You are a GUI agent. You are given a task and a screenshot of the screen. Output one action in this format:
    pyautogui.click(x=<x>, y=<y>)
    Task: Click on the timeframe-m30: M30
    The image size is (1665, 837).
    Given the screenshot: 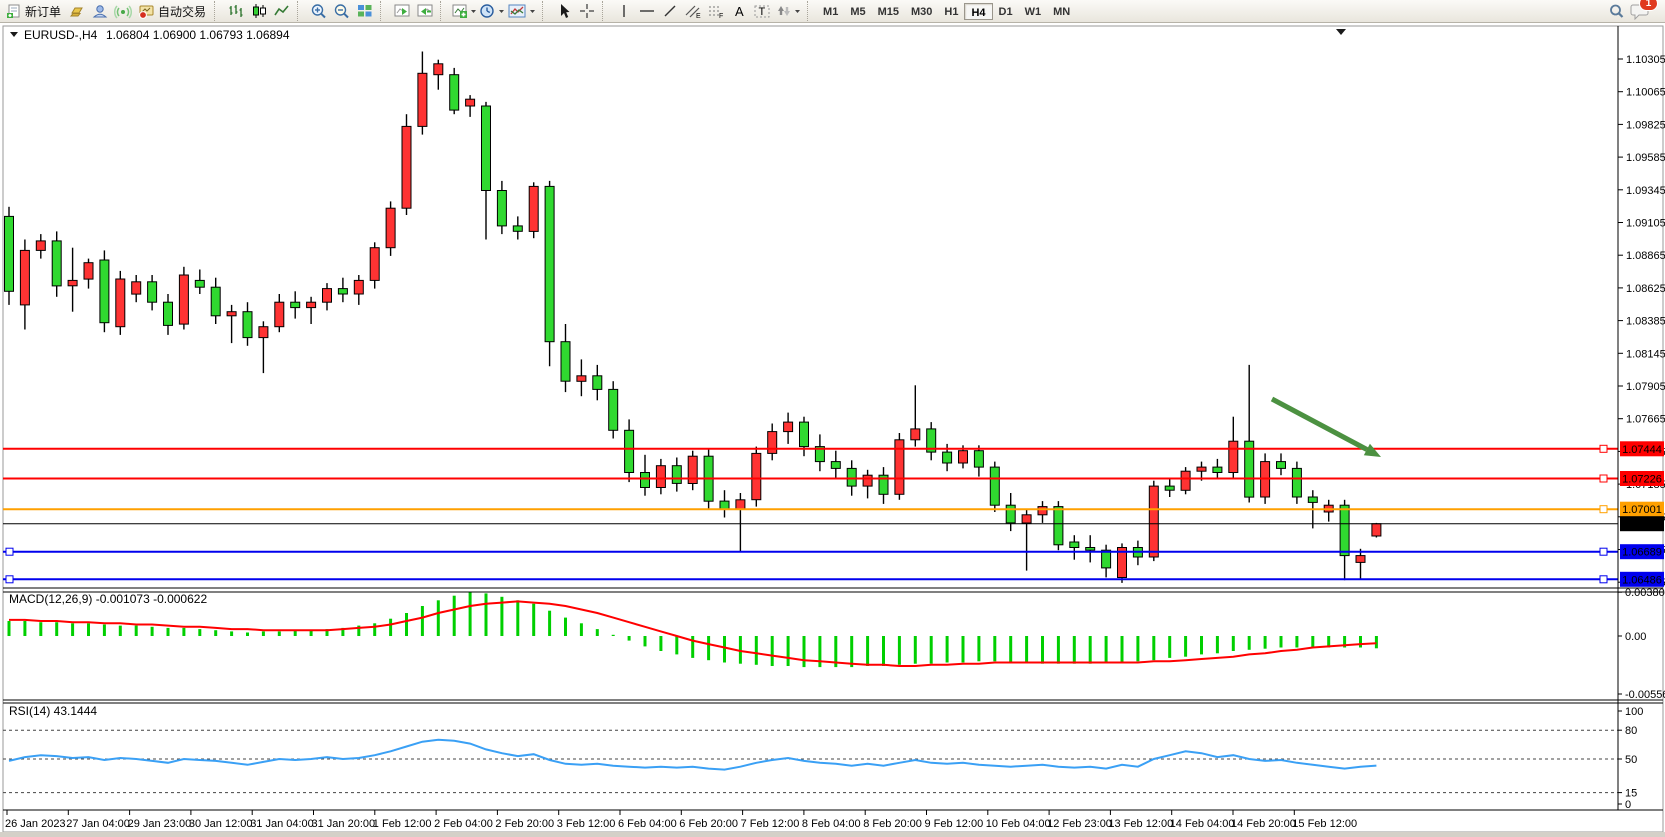 What is the action you would take?
    pyautogui.click(x=922, y=11)
    